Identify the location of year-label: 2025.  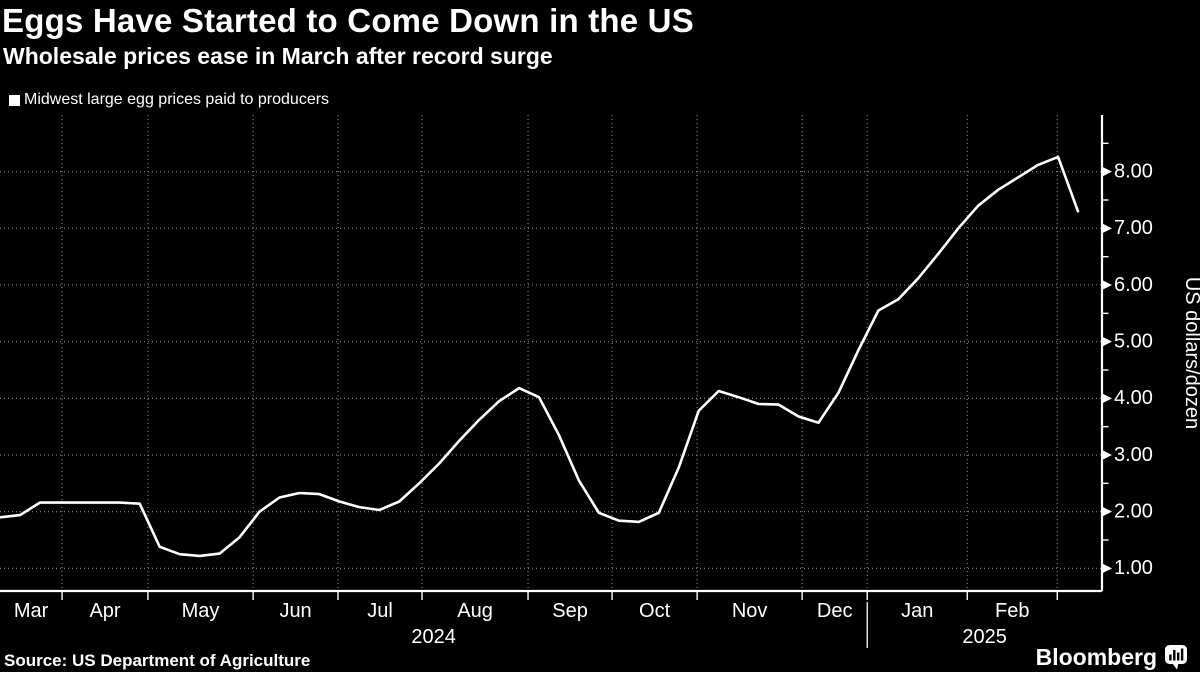
(984, 637).